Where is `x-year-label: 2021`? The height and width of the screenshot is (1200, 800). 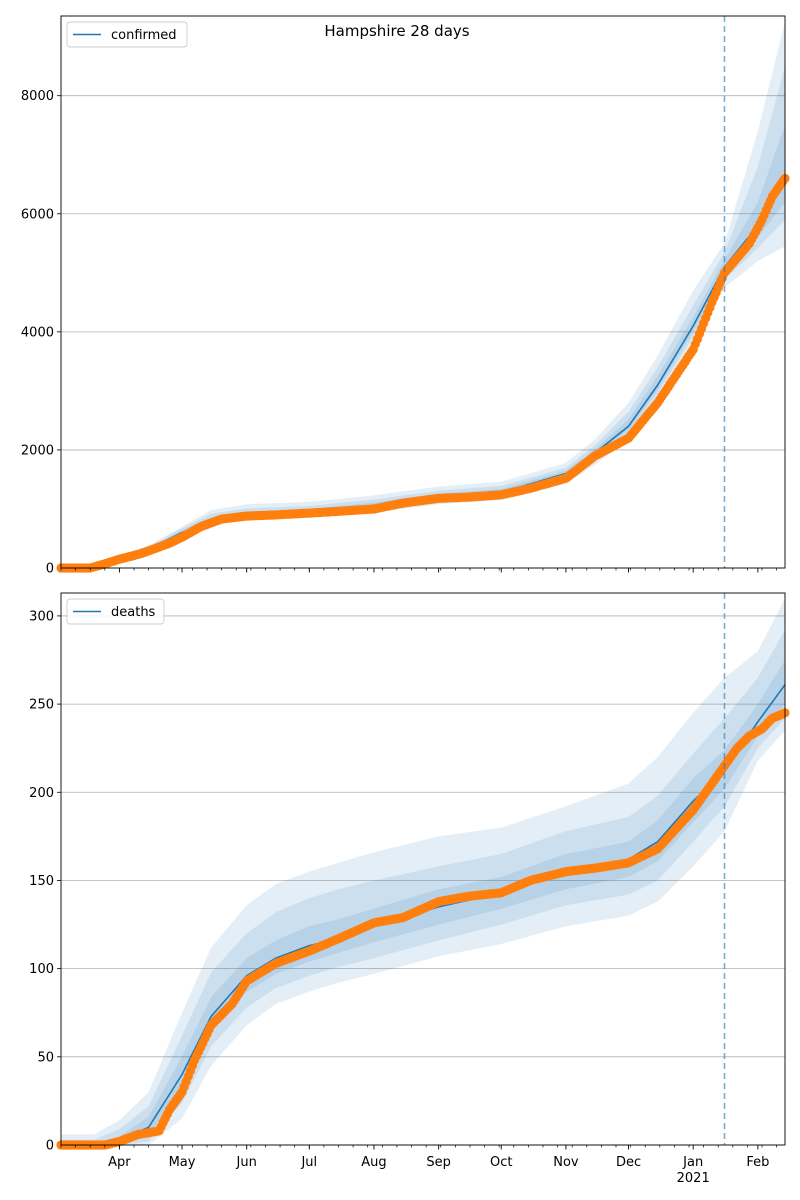 x-year-label: 2021 is located at coordinates (693, 1178).